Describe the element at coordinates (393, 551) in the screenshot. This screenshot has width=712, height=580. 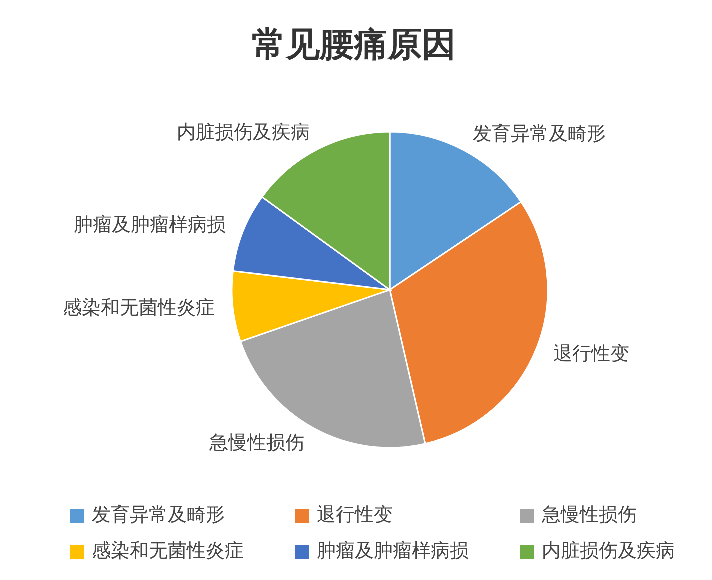
I see `legend-label: 肿瘤及肿瘤样病损` at that location.